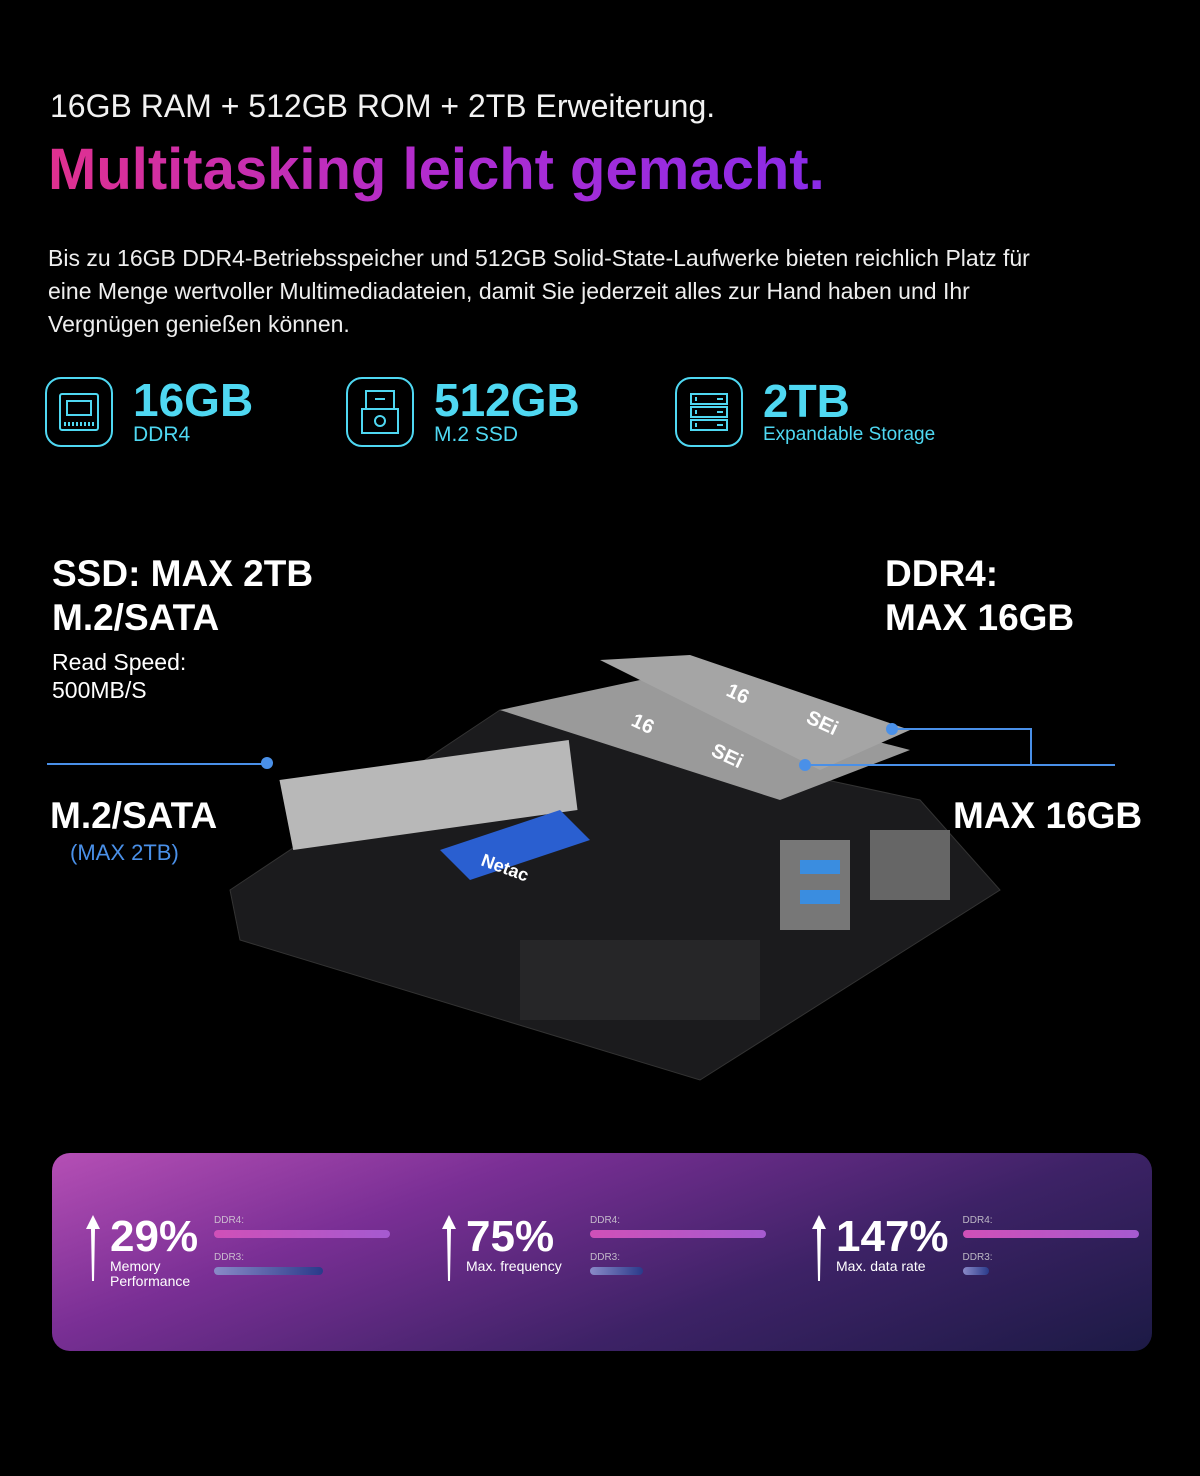  I want to click on server-storage-icon, so click(709, 412).